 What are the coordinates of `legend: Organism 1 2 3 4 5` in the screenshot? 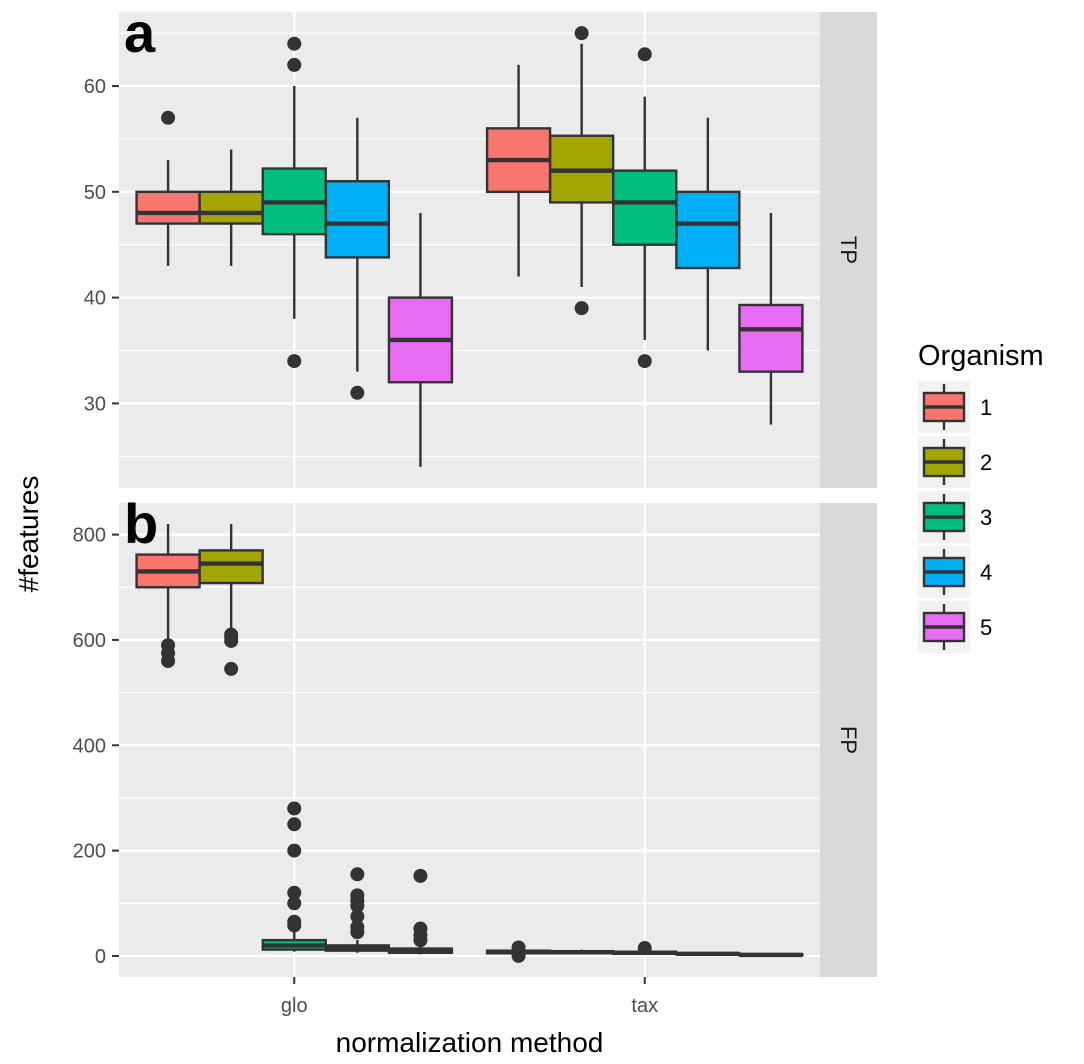 It's located at (981, 496).